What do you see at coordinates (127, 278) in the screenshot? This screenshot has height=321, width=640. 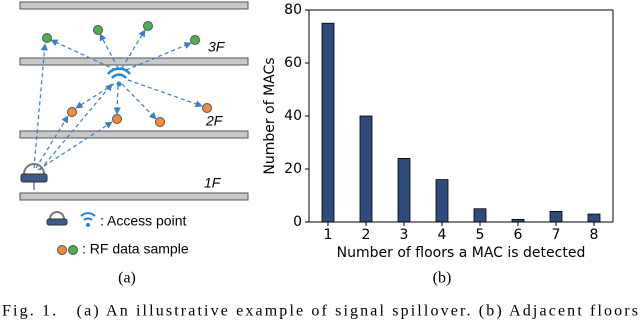 I see `panel-label: (a)` at bounding box center [127, 278].